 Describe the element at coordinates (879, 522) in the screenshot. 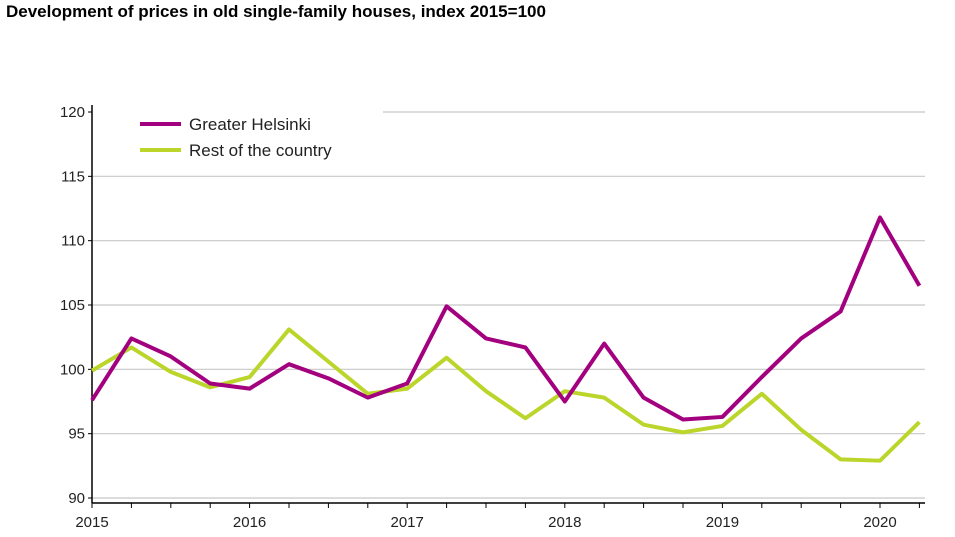

I see `x-tick-label: 2020` at that location.